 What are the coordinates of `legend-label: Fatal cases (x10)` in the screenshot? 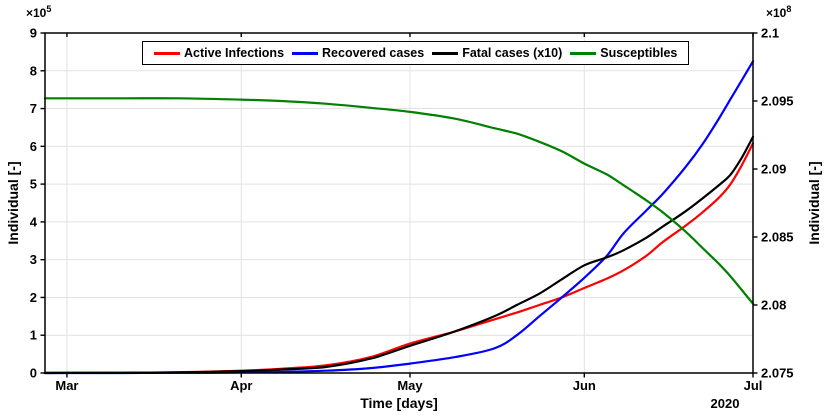 It's located at (512, 53).